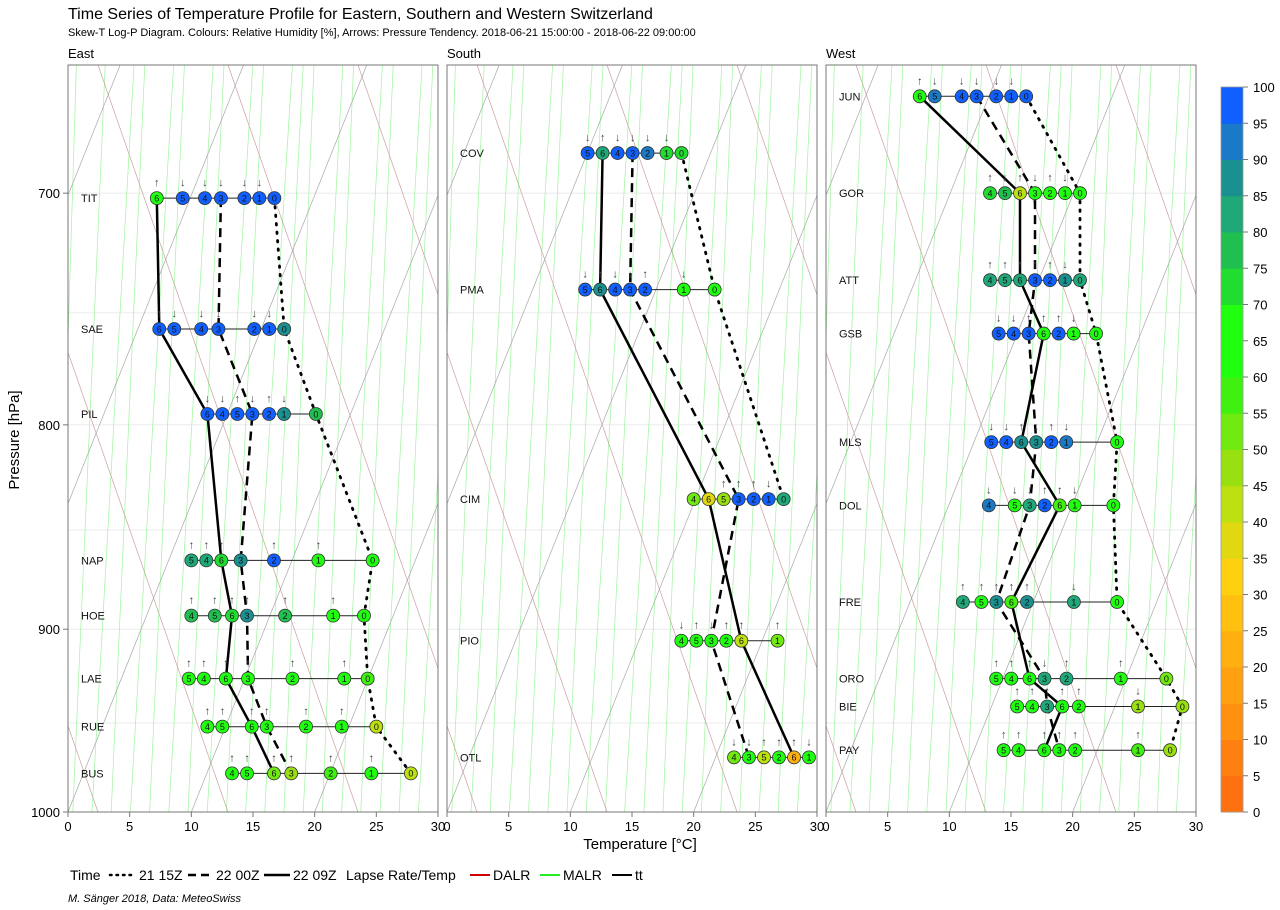 The image size is (1280, 910). What do you see at coordinates (681, 153) in the screenshot?
I see `data-point-label: 0` at bounding box center [681, 153].